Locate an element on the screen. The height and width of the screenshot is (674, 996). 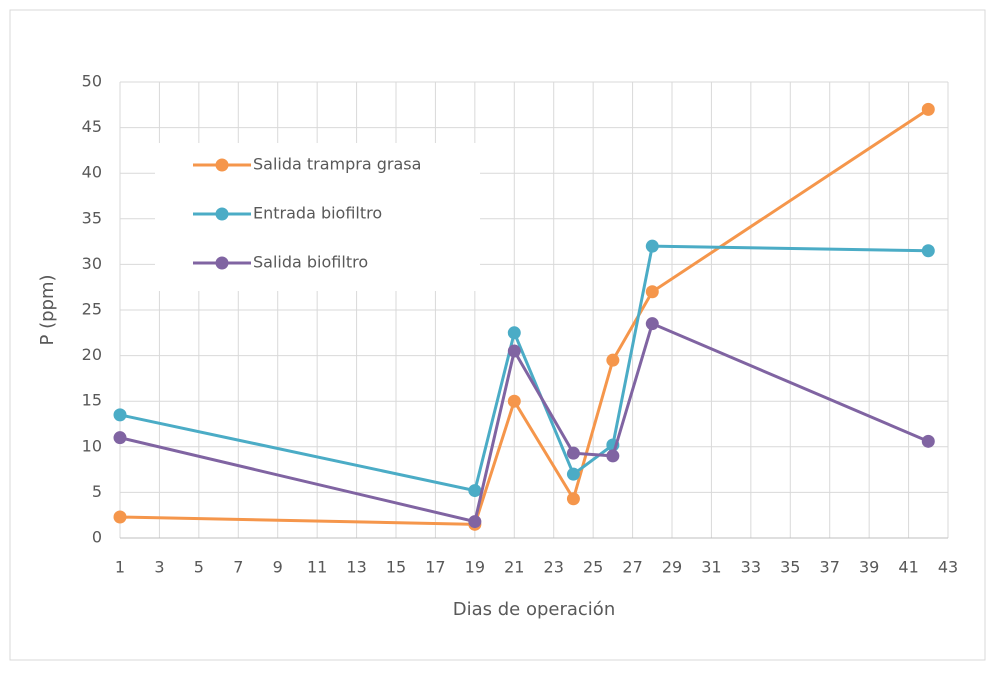
x-tick-label: 17 is located at coordinates (435, 567).